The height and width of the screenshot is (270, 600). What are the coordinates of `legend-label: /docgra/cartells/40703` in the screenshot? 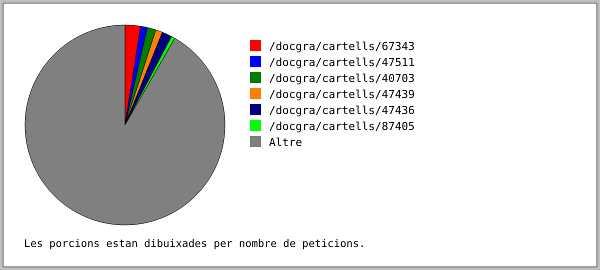 It's located at (342, 78).